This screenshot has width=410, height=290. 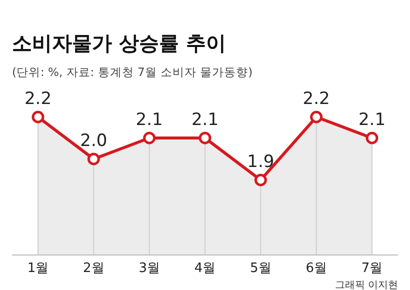 What do you see at coordinates (260, 162) in the screenshot?
I see `data-label: 1.9` at bounding box center [260, 162].